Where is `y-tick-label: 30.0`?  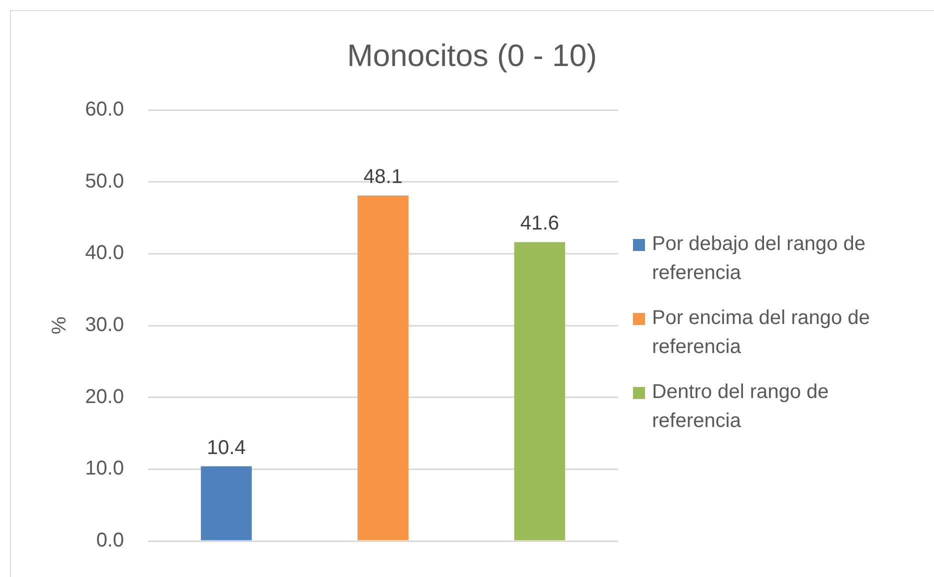 y-tick-label: 30.0 is located at coordinates (104, 325).